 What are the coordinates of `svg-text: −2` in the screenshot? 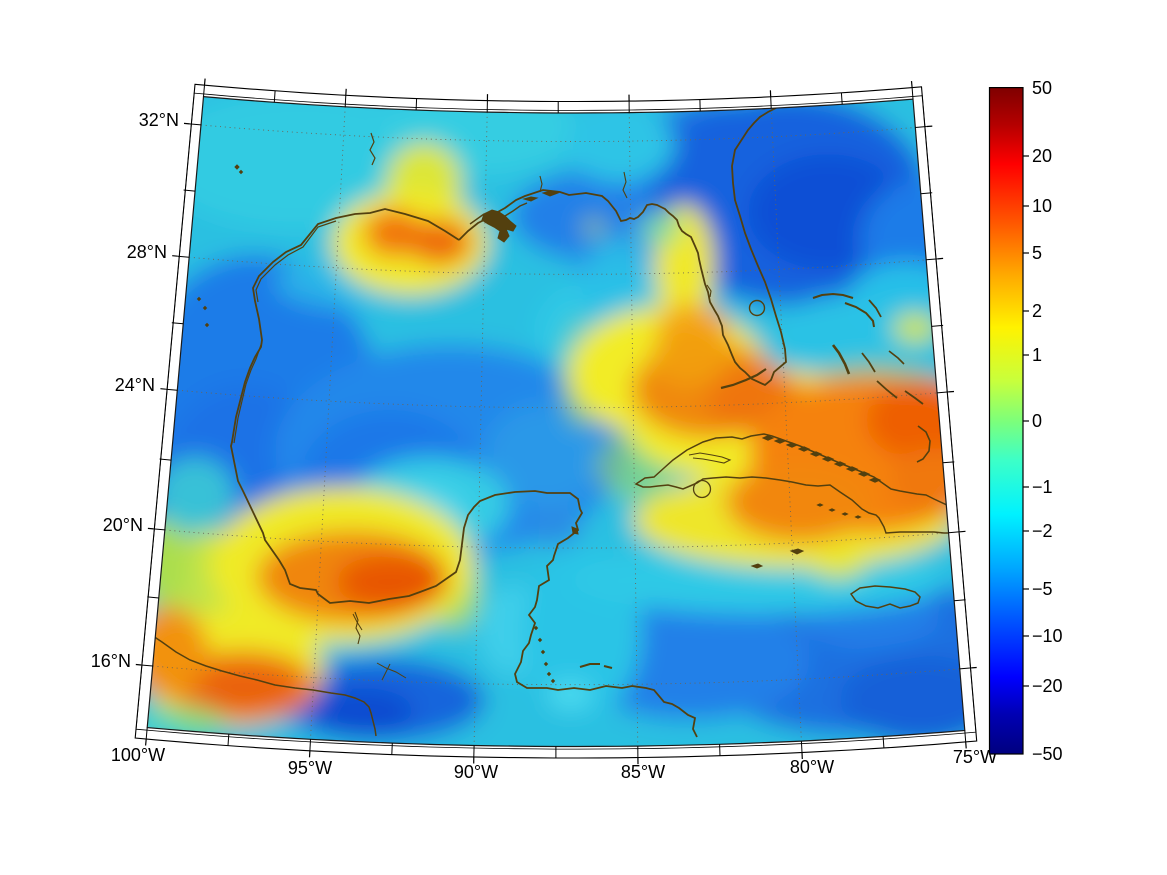 It's located at (1042, 531).